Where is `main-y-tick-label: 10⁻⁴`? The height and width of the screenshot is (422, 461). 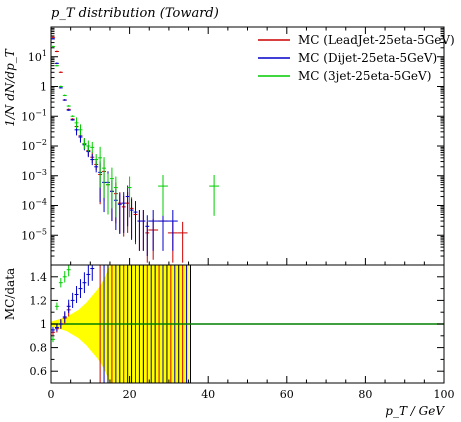 main-y-tick-label: 10⁻⁴ is located at coordinates (34, 205).